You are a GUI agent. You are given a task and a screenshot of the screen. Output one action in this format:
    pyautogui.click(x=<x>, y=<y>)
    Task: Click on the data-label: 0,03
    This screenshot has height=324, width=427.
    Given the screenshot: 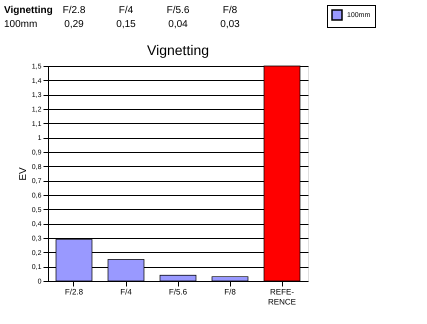 What is the action you would take?
    pyautogui.click(x=230, y=24)
    